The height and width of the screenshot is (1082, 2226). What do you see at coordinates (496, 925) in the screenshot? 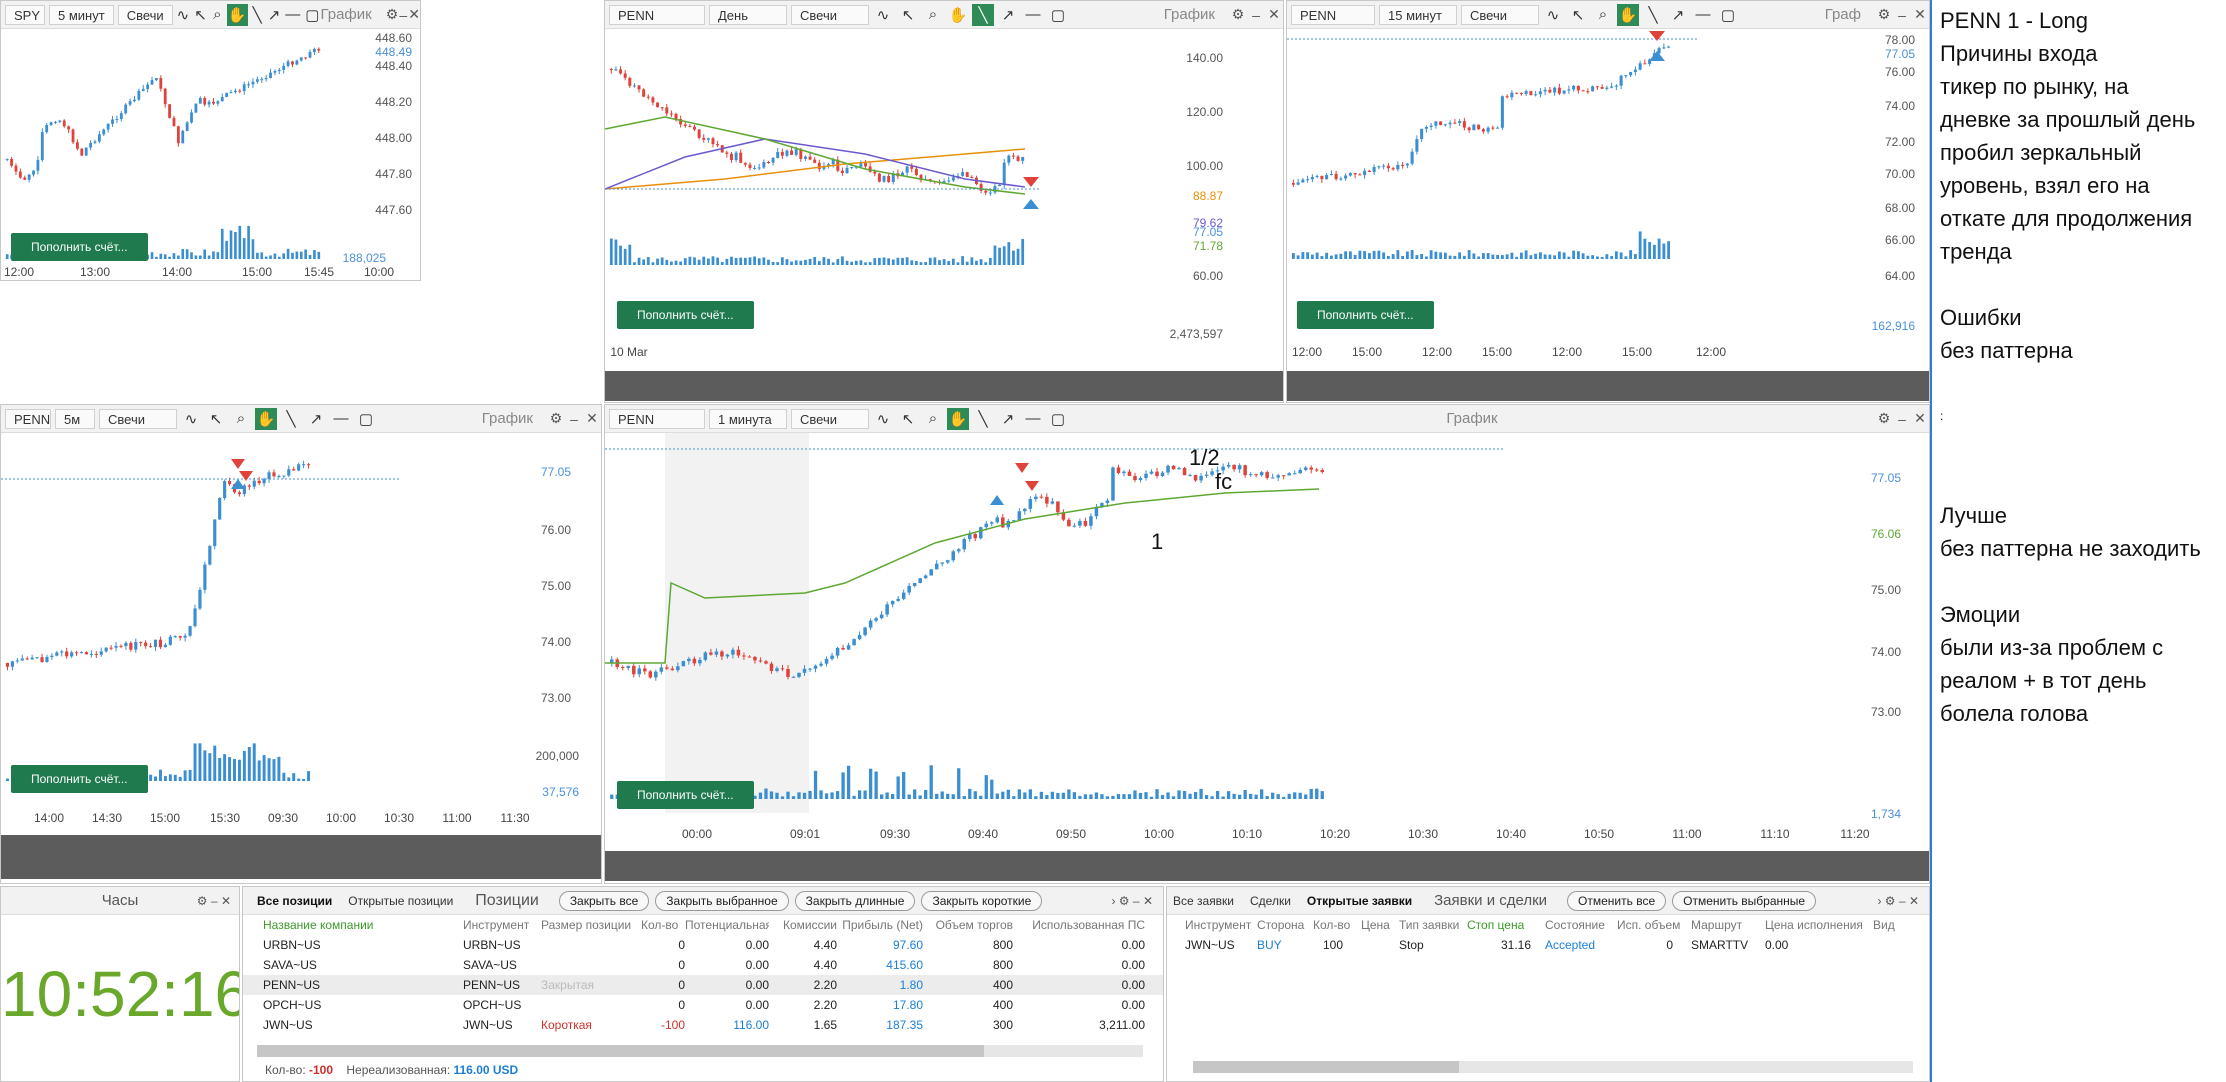
I see `col-instrument: Инструмент` at bounding box center [496, 925].